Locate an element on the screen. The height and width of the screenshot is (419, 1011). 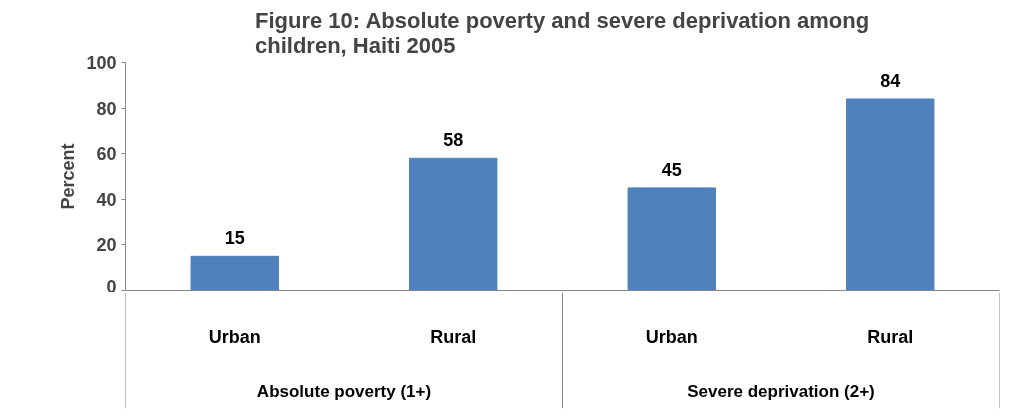
data-label: 58 is located at coordinates (453, 140).